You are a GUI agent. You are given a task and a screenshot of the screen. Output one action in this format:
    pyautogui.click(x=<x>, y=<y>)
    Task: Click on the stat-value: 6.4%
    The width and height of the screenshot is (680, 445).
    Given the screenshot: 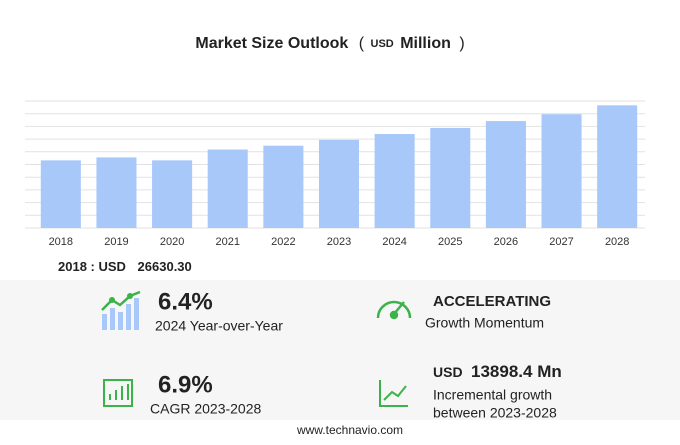 What is the action you would take?
    pyautogui.click(x=185, y=301)
    